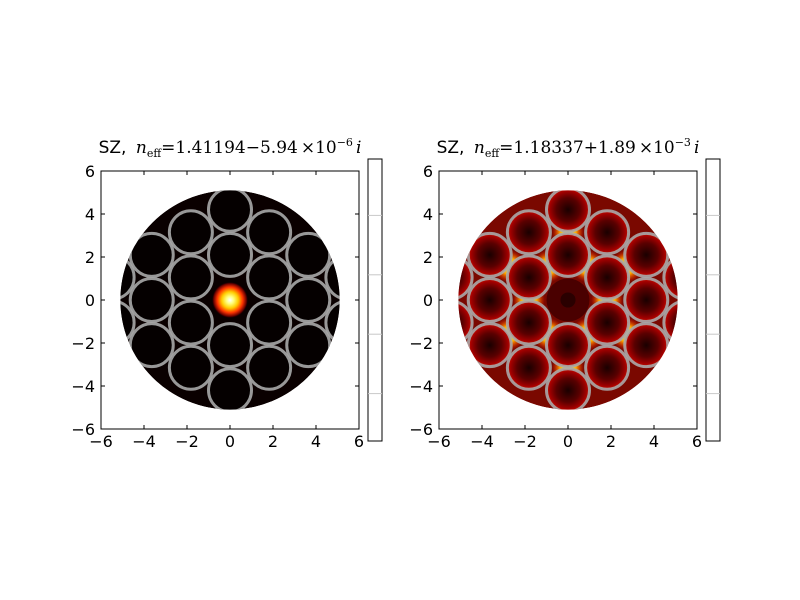  I want to click on core-center, so click(568, 300).